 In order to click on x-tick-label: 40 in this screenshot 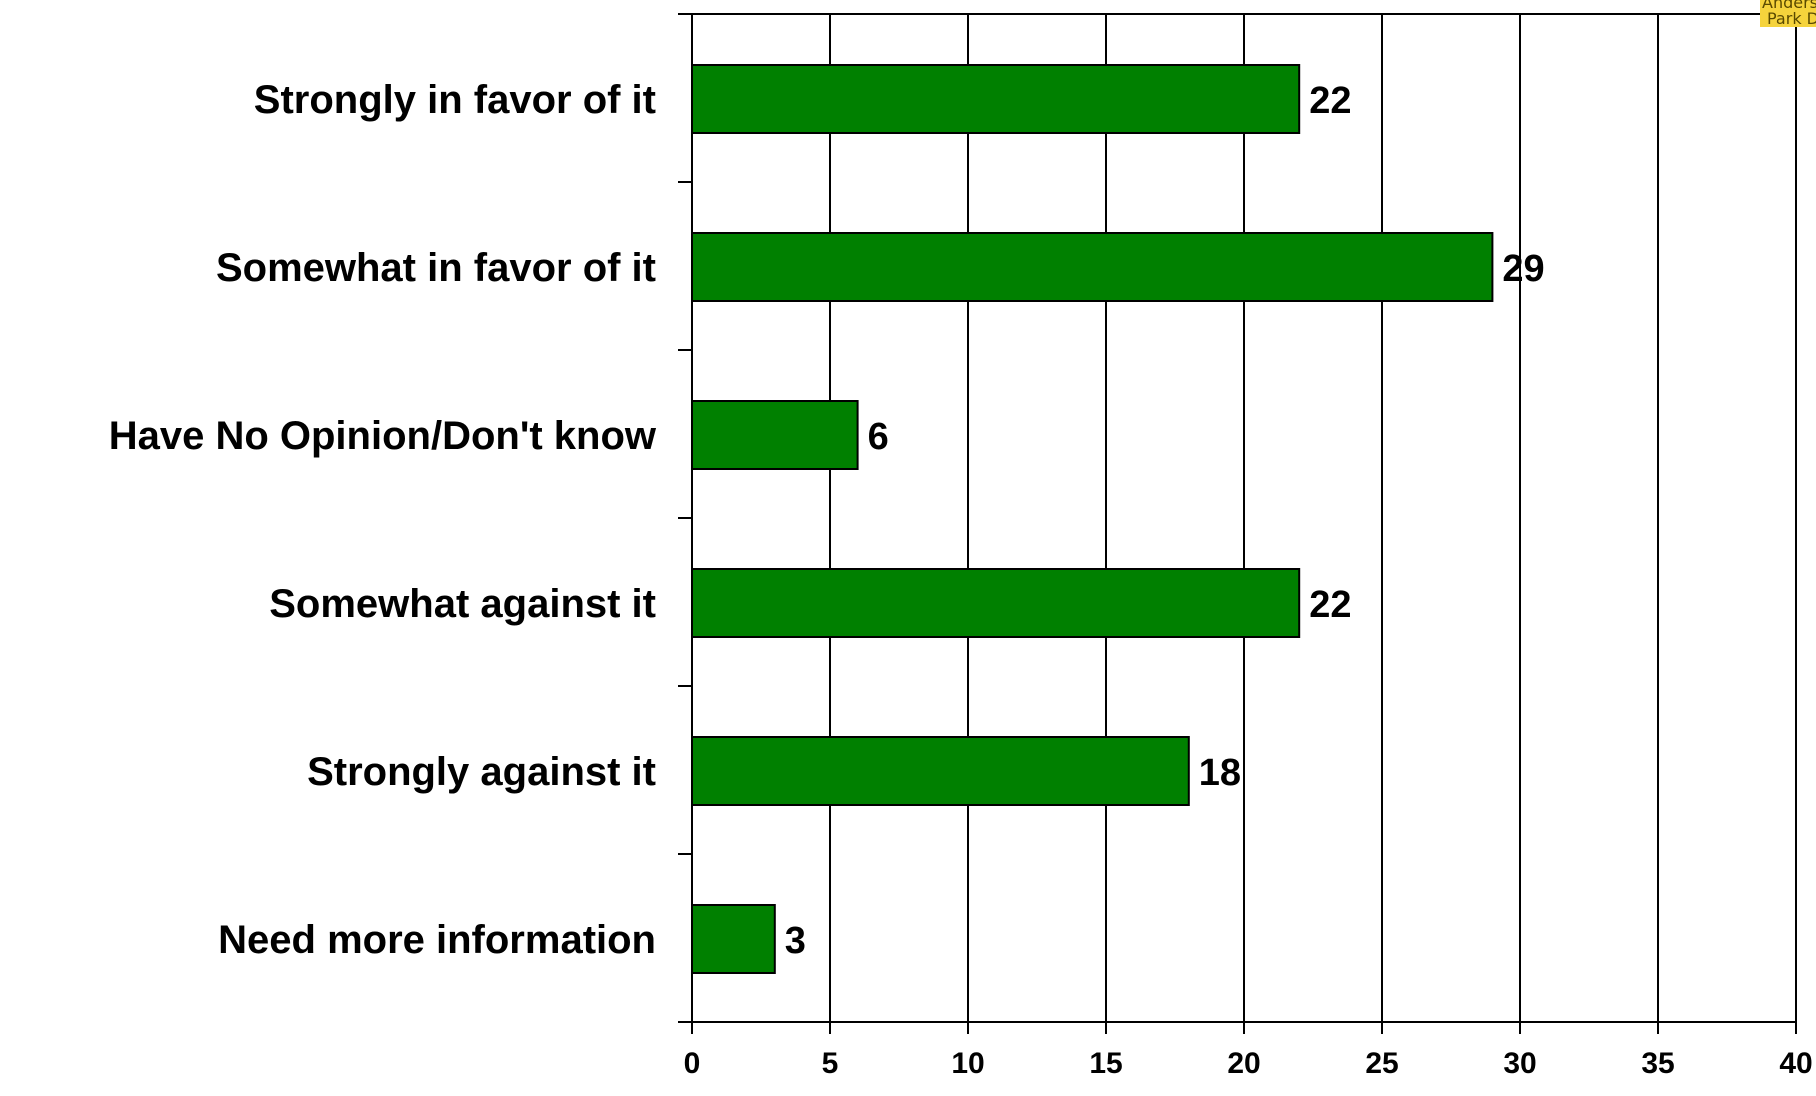, I will do `click(1795, 1063)`.